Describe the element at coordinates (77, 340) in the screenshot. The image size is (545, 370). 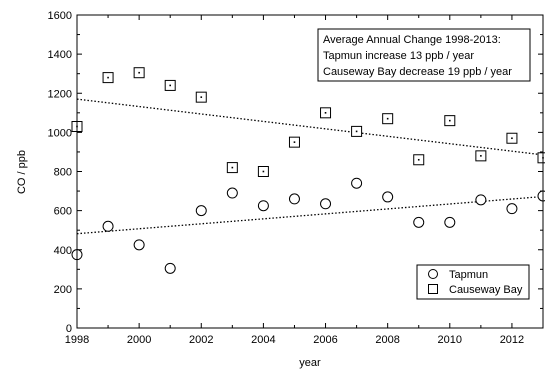
I see `x-tick-label: 1998` at that location.